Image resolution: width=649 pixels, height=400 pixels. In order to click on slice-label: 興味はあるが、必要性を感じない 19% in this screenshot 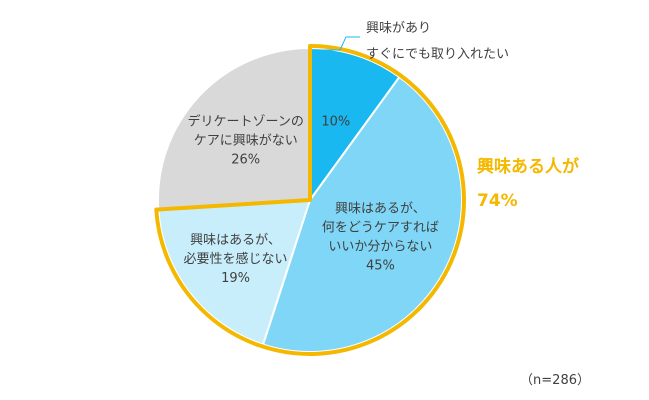, I will do `click(236, 259)`.